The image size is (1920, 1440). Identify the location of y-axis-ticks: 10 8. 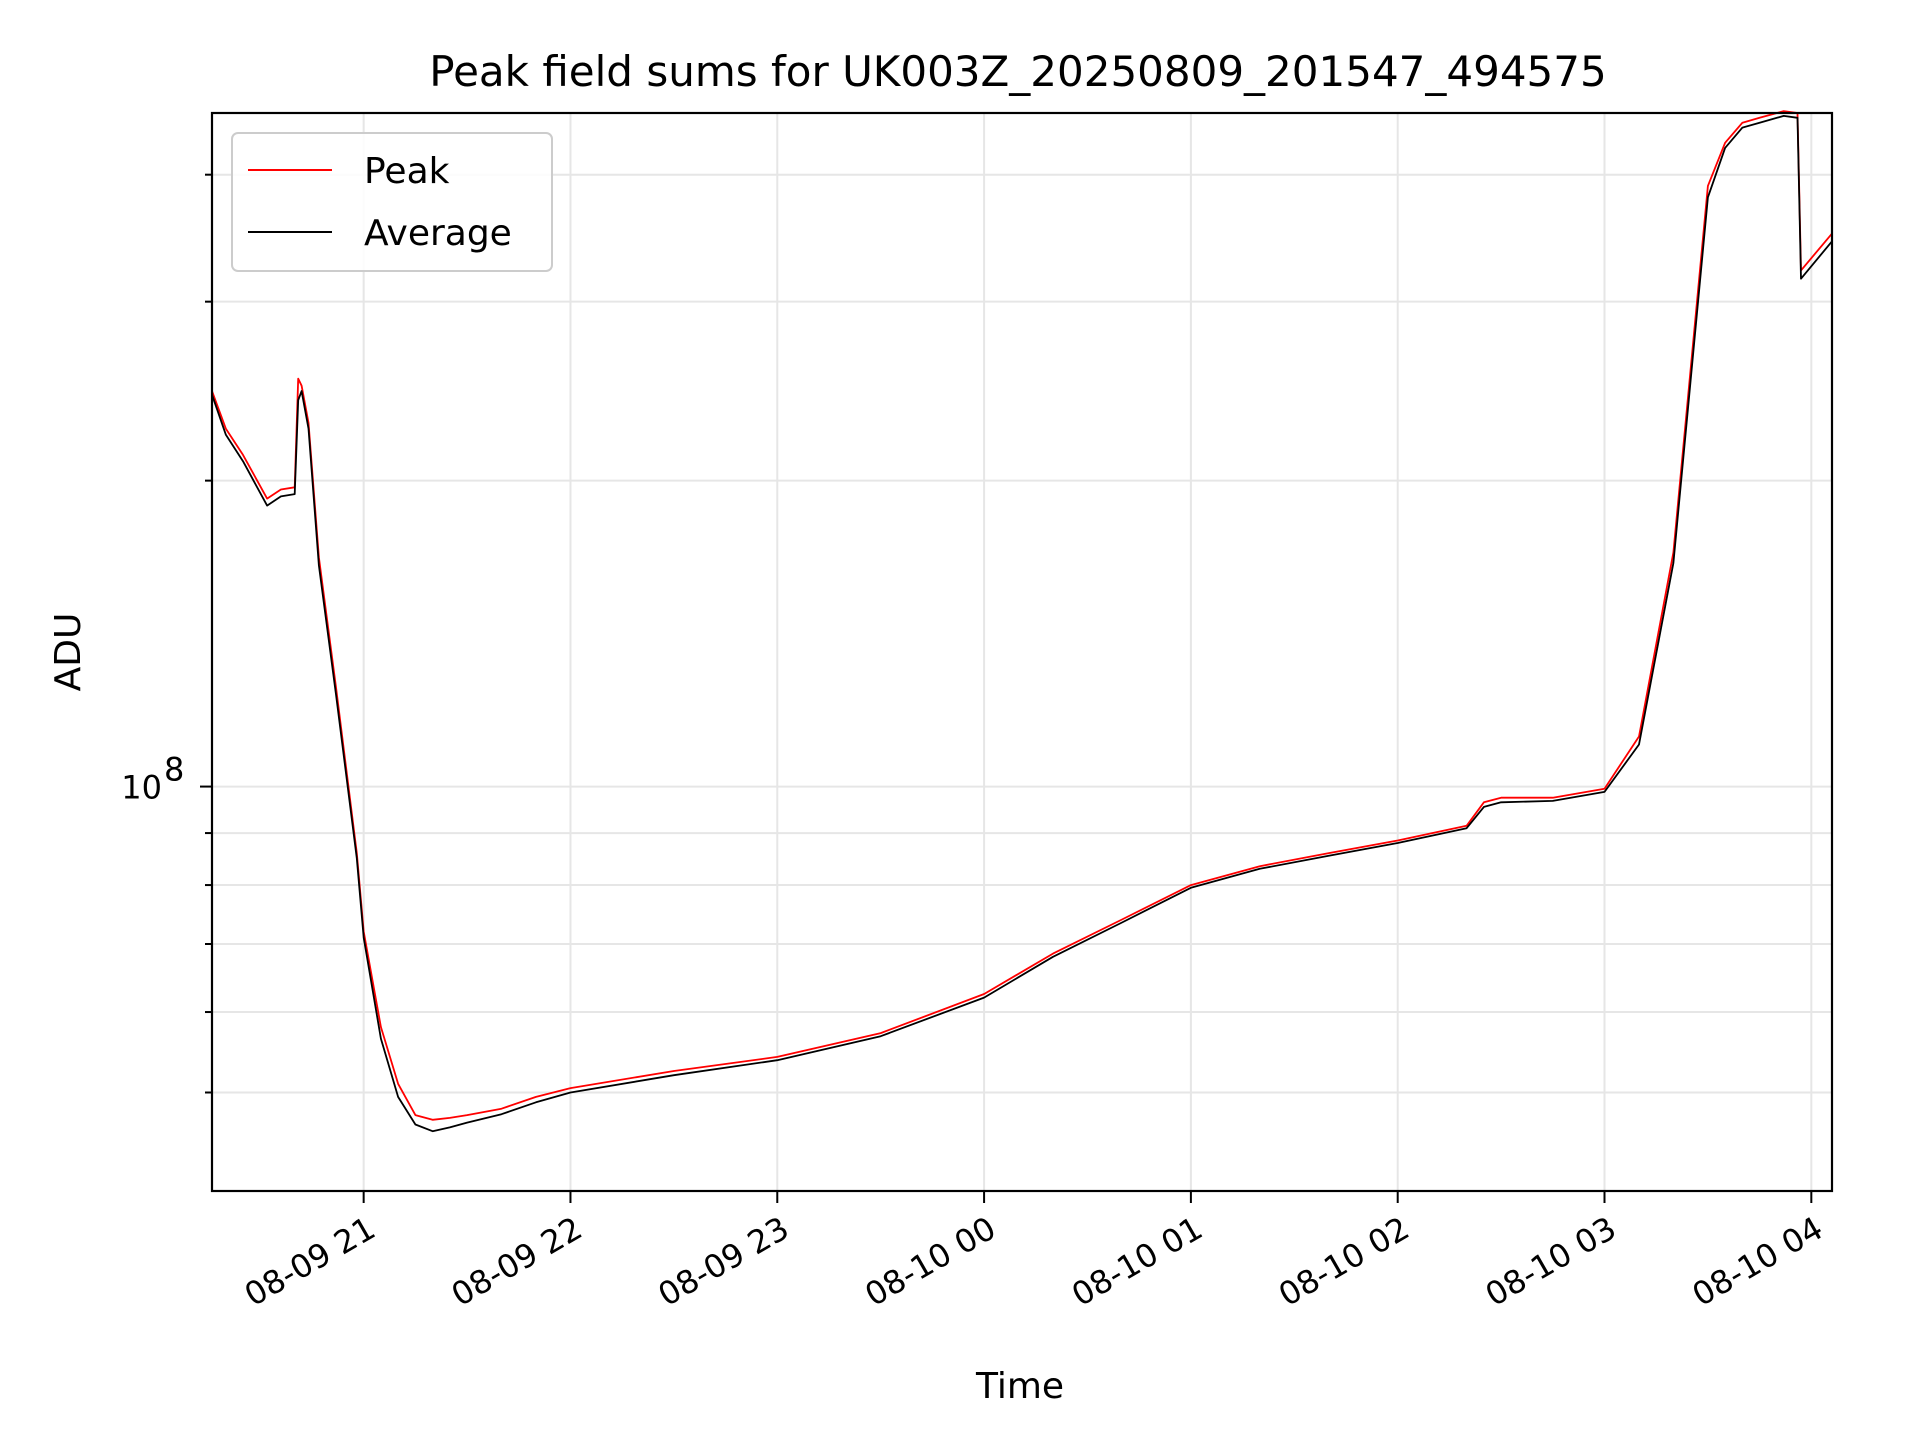
(166, 633).